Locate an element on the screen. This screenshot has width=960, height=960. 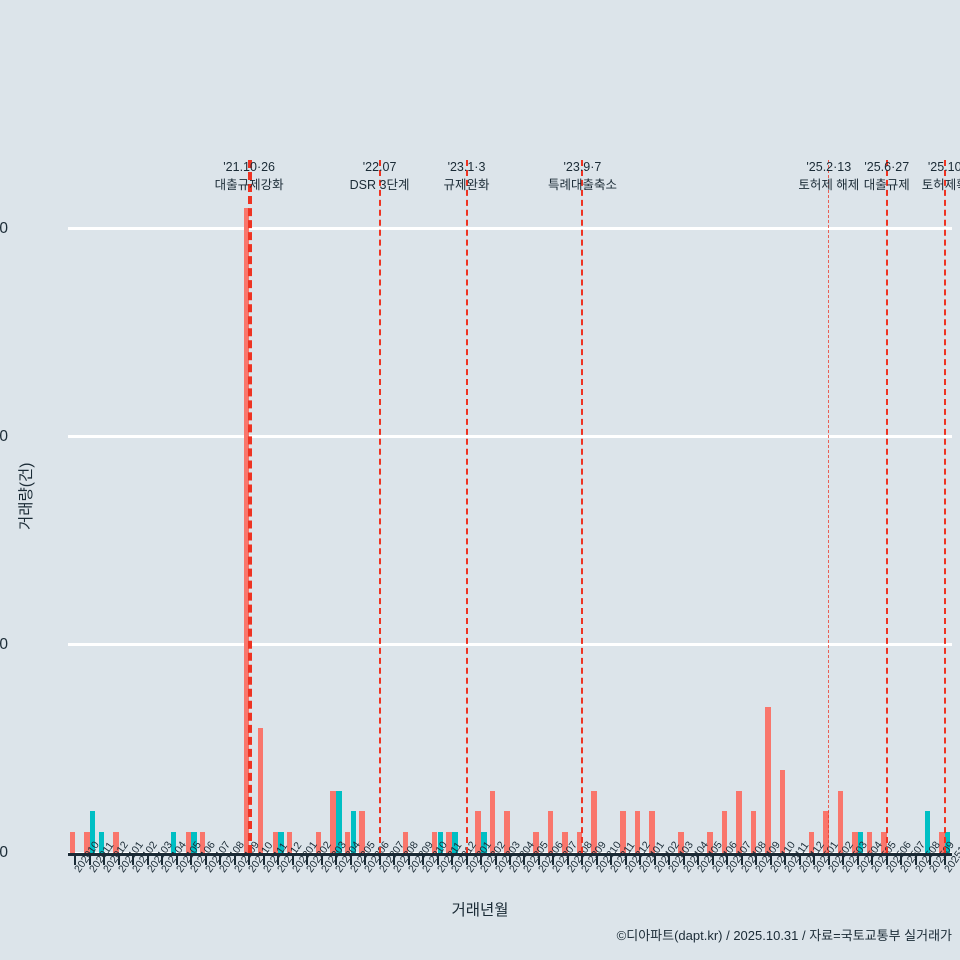
event-date: '25.10 is located at coordinates (943, 167).